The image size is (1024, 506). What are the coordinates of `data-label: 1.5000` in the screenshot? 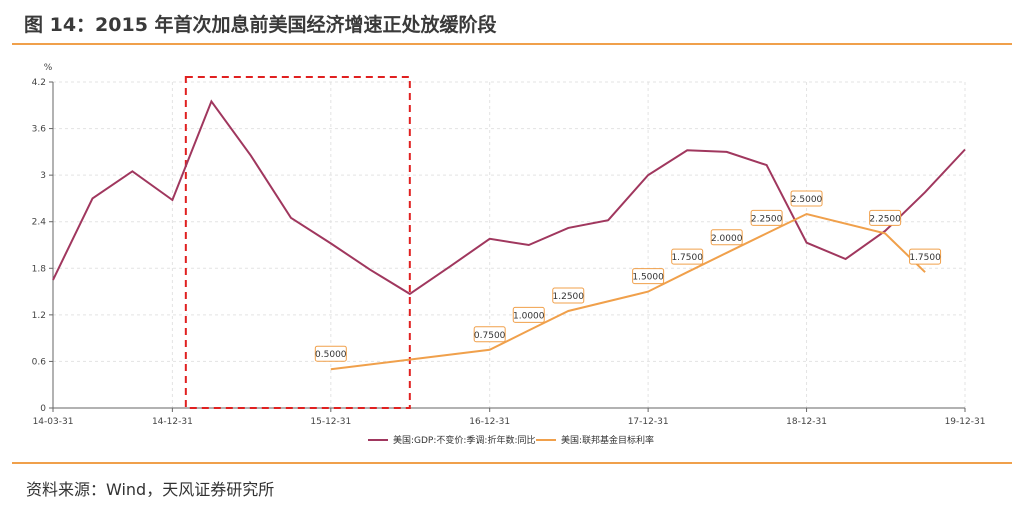 It's located at (648, 278).